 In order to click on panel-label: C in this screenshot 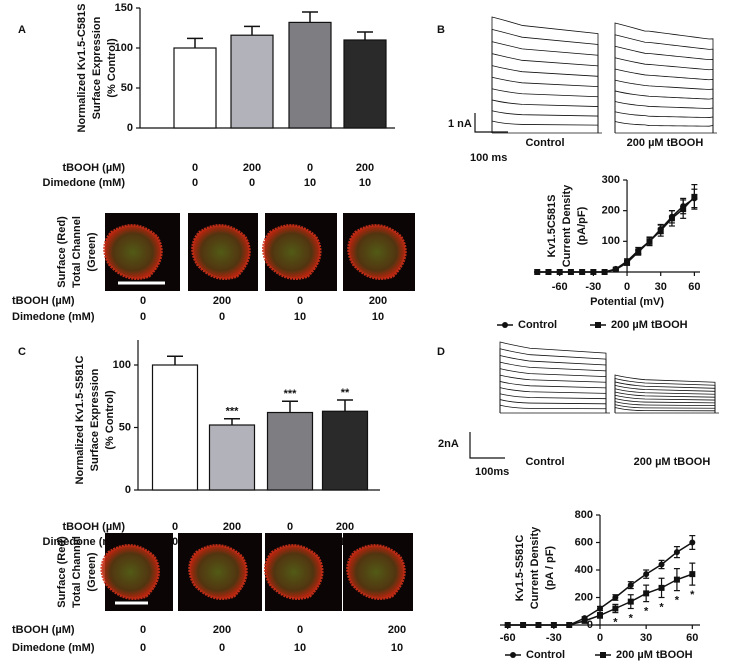, I will do `click(22, 352)`.